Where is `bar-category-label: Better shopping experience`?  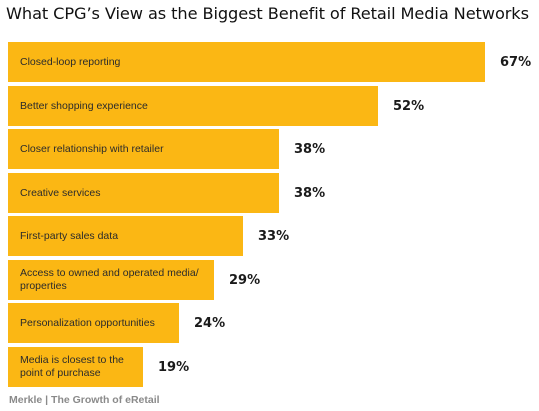 bar-category-label: Better shopping experience is located at coordinates (84, 105).